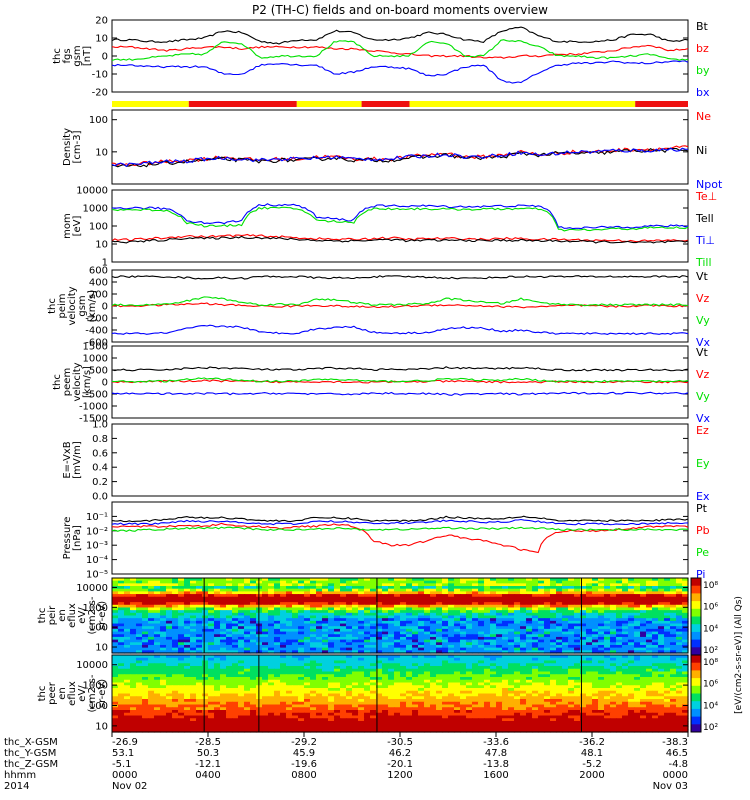 This screenshot has width=750, height=800. Describe the element at coordinates (703, 70) in the screenshot. I see `legend-entry: by` at that location.